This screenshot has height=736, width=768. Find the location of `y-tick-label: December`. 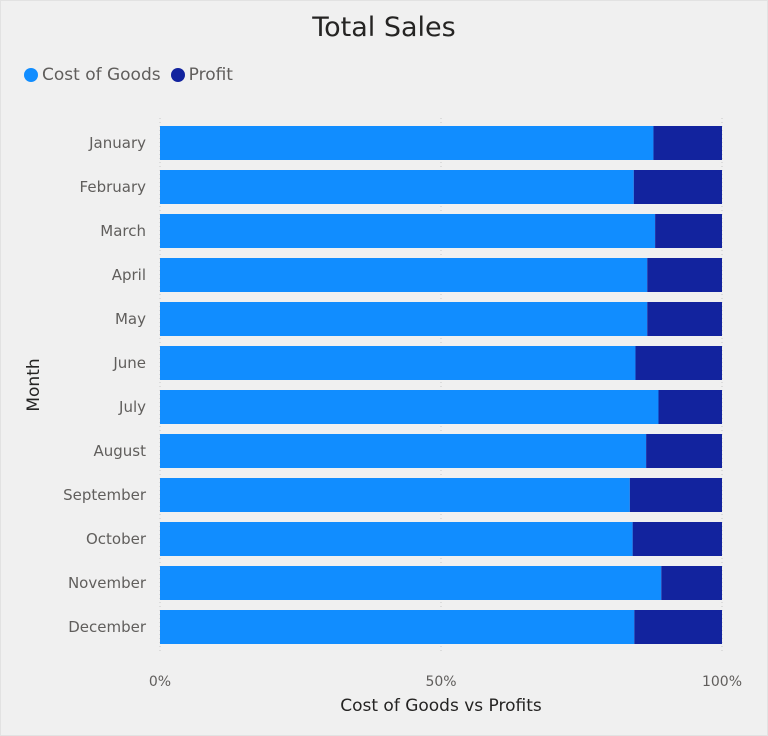

y-tick-label: December is located at coordinates (107, 627).